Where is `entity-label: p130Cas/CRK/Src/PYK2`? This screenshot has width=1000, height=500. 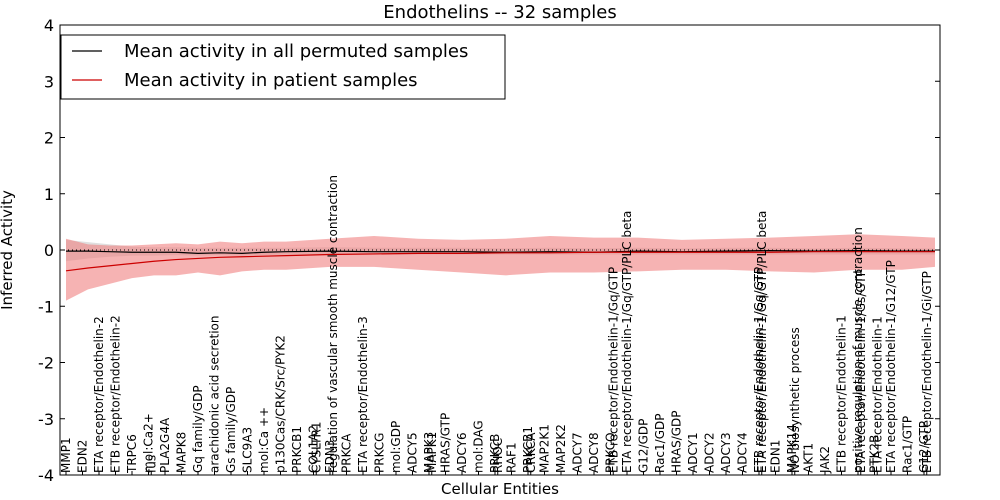 entity-label: p130Cas/CRK/Src/PYK2 is located at coordinates (281, 404).